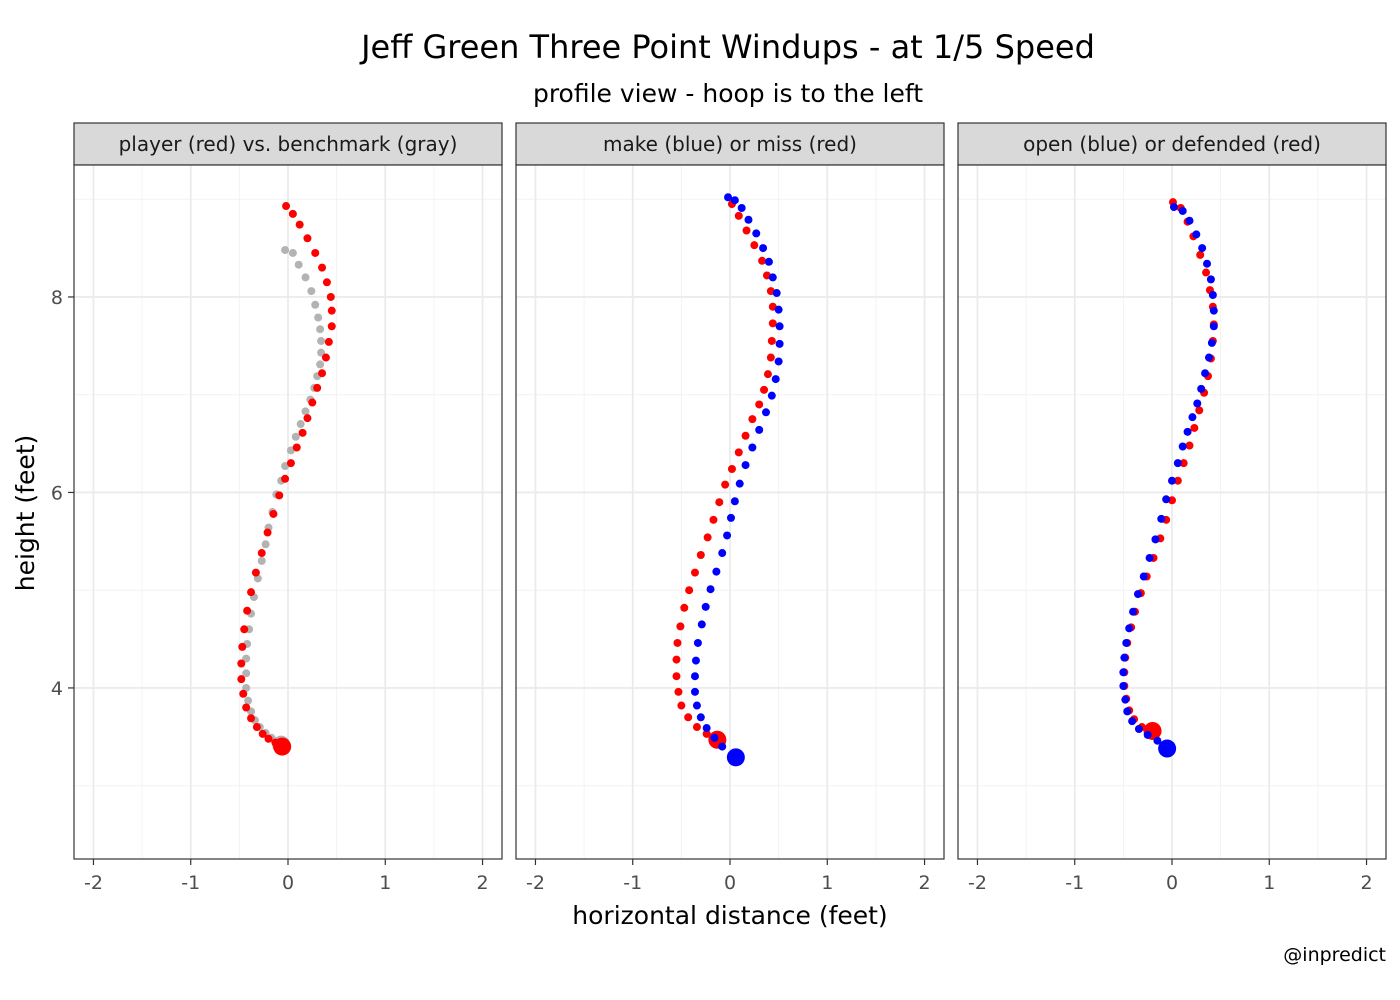 The height and width of the screenshot is (1000, 1400). Describe the element at coordinates (286, 479) in the screenshot. I see `series-red` at that location.